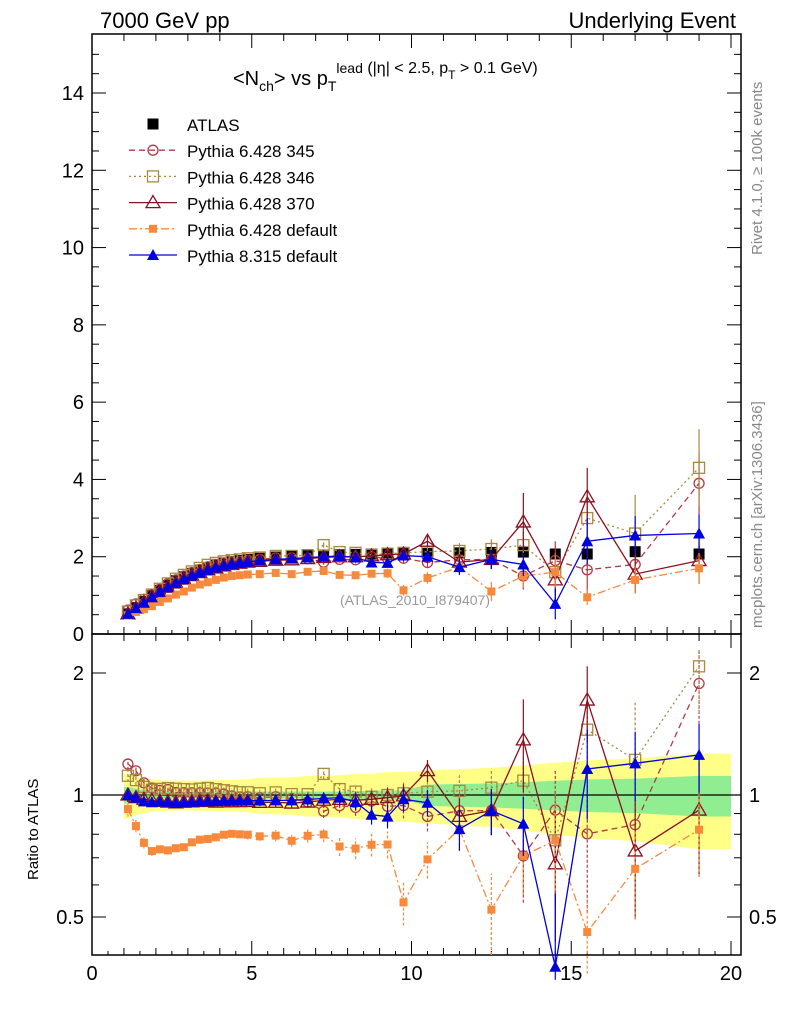 Image resolution: width=786 pixels, height=1024 pixels. I want to click on x-tick-label: 5, so click(251, 974).